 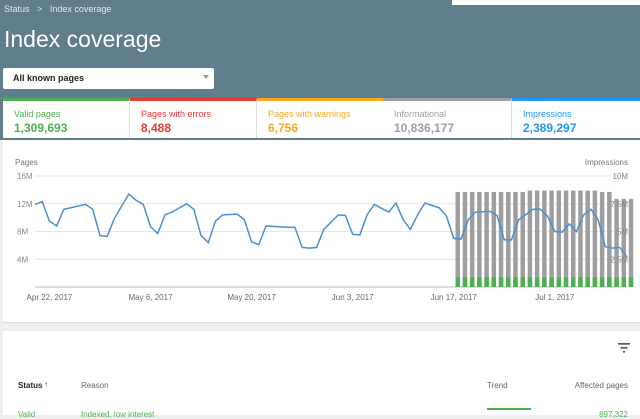 I want to click on card-label: Informational, so click(x=420, y=114).